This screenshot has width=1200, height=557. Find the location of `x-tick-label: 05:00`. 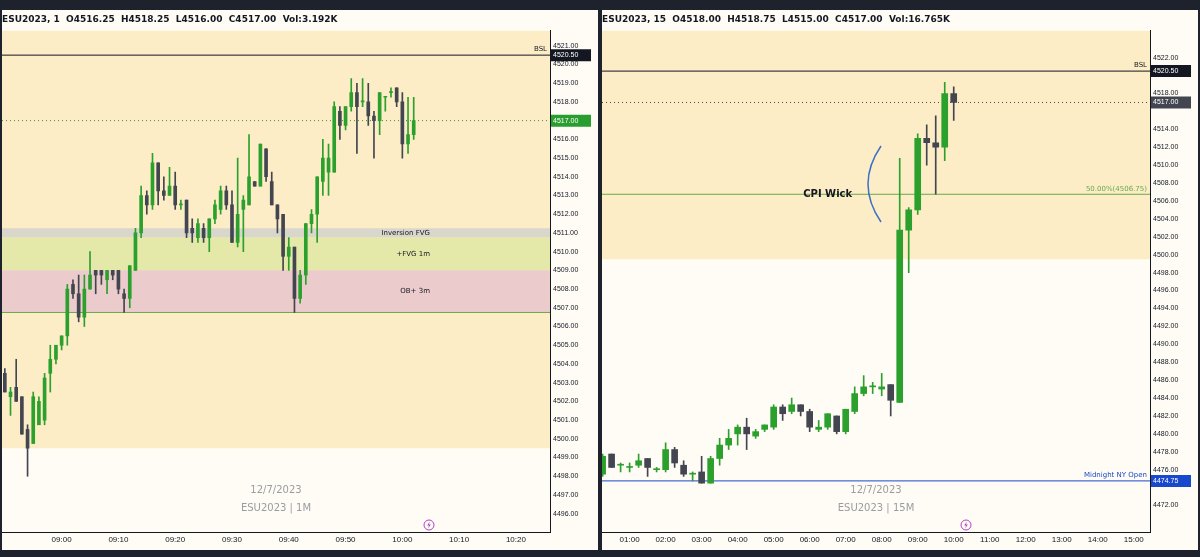

x-tick-label: 05:00 is located at coordinates (774, 540).